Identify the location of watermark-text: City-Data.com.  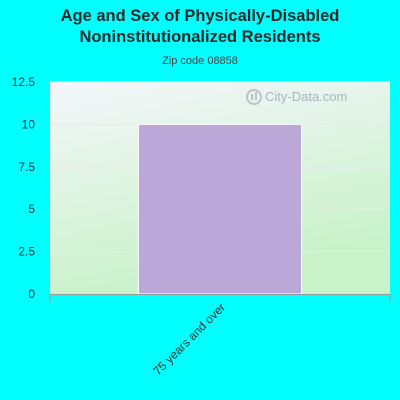
(306, 96).